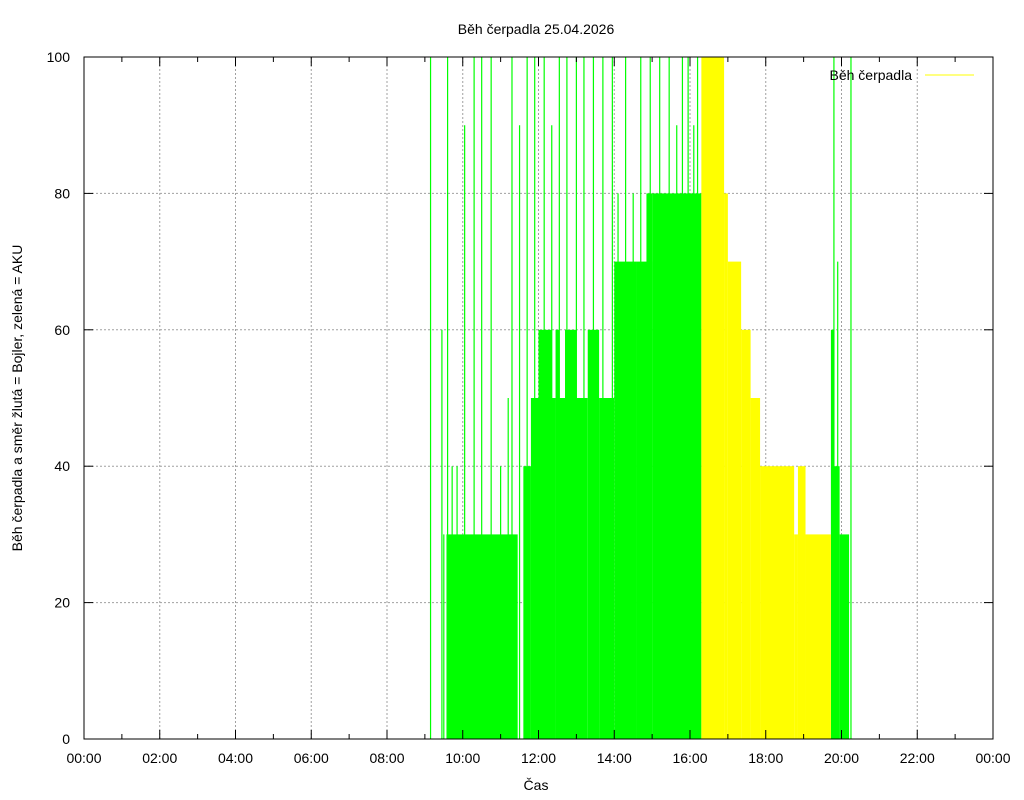  What do you see at coordinates (59, 57) in the screenshot?
I see `y-tick-label: 100` at bounding box center [59, 57].